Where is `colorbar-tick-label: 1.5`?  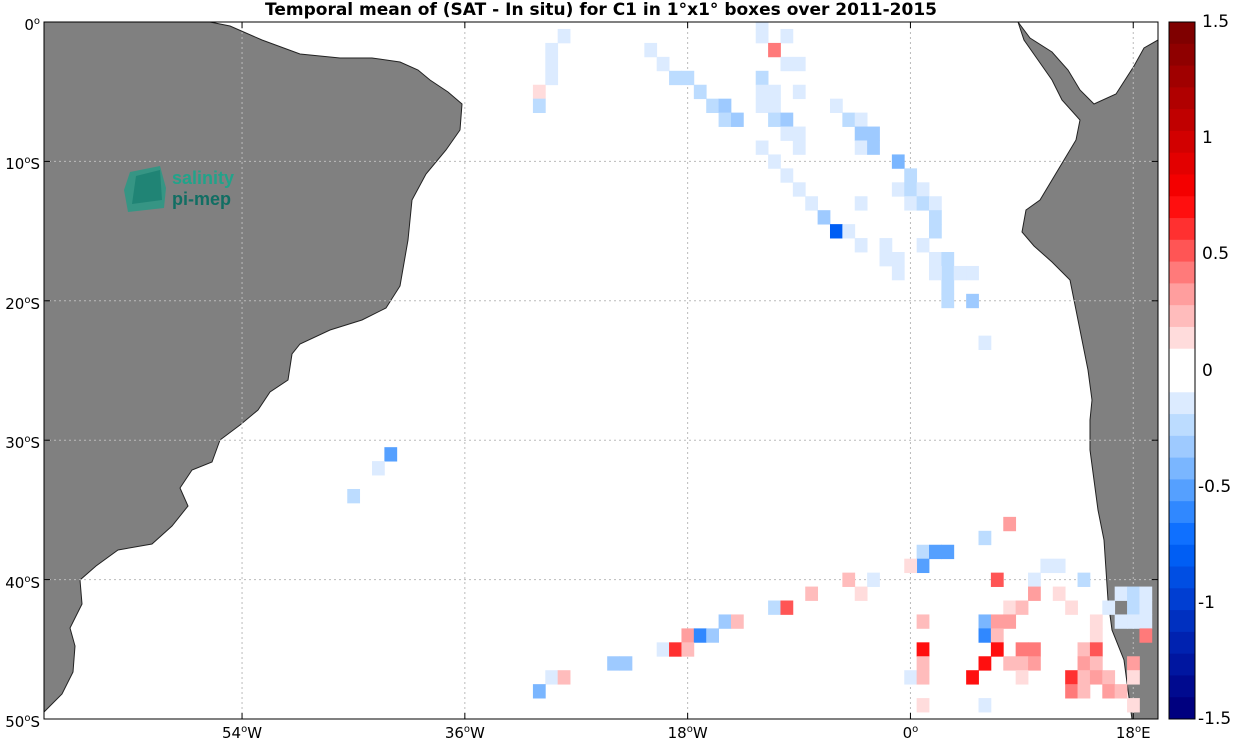
colorbar-tick-label: 1.5 is located at coordinates (1216, 22).